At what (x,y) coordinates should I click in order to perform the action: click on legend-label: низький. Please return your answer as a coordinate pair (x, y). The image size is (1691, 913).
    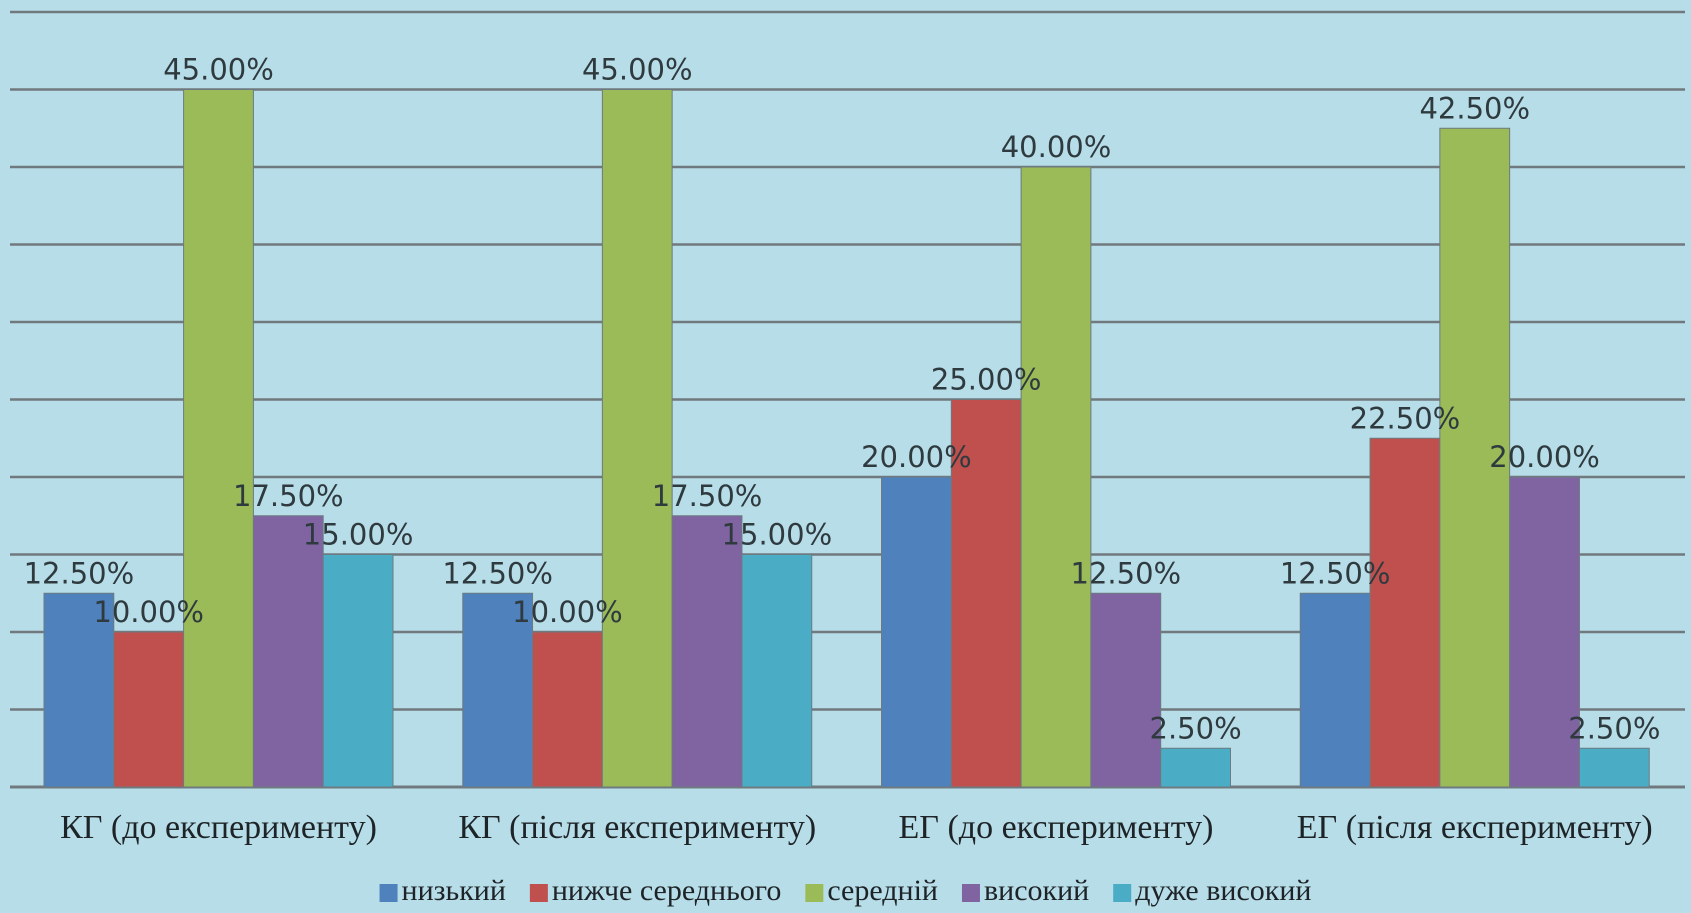
    Looking at the image, I should click on (454, 890).